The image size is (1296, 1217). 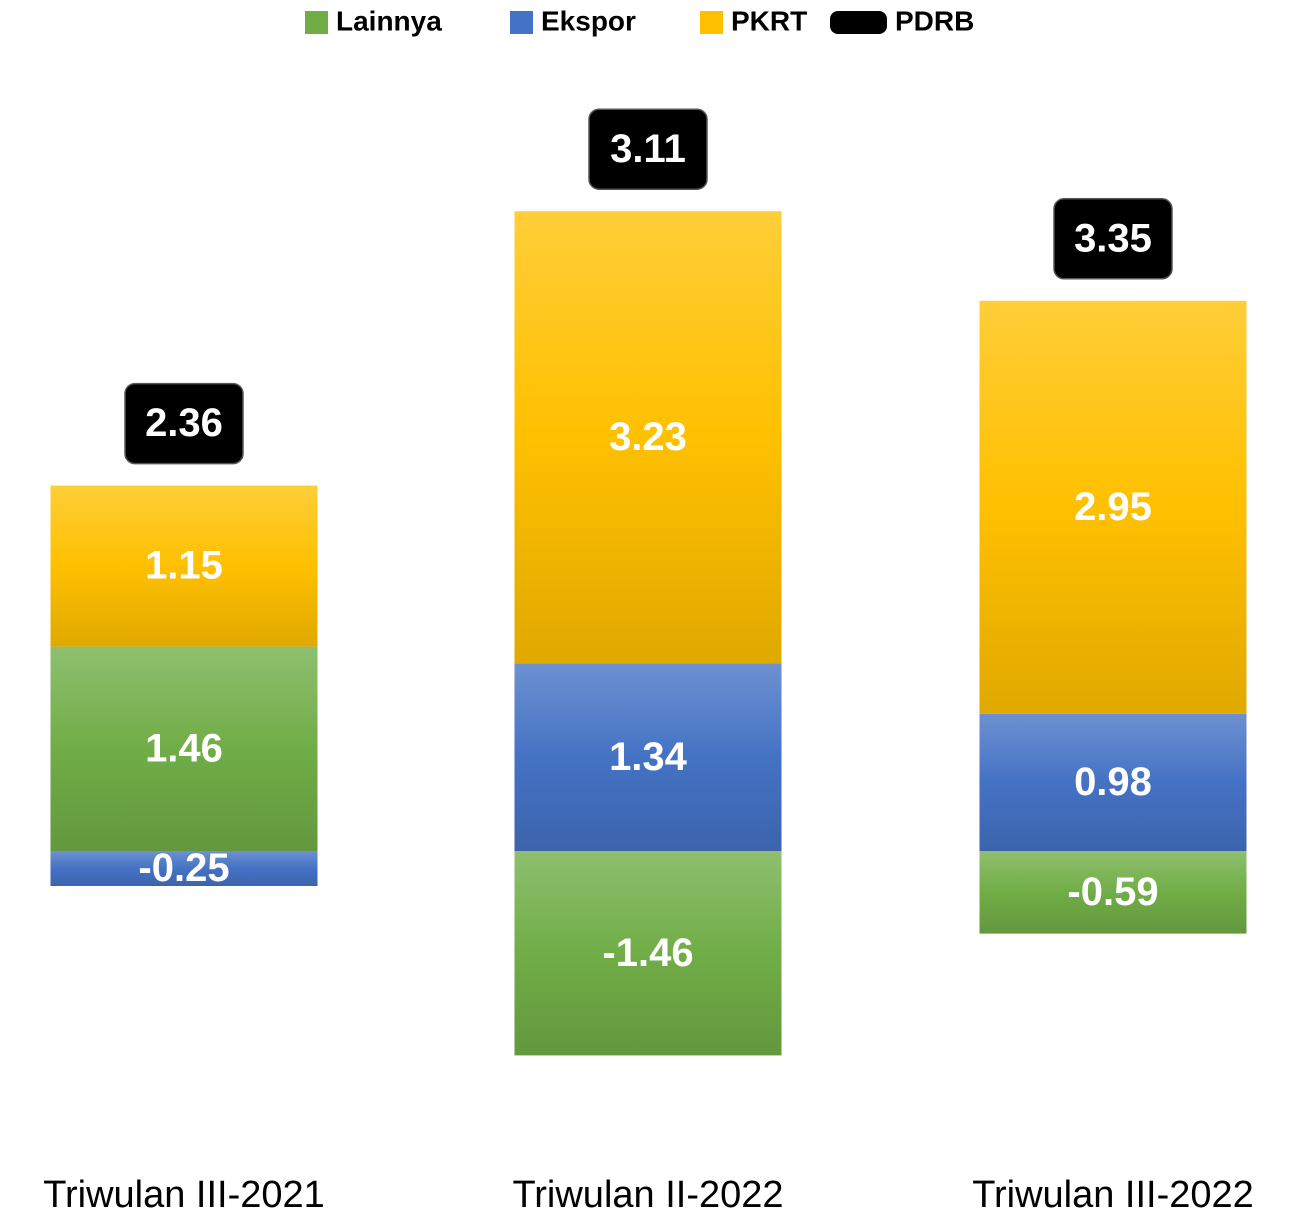 I want to click on data-label: 0.98, so click(x=1113, y=782).